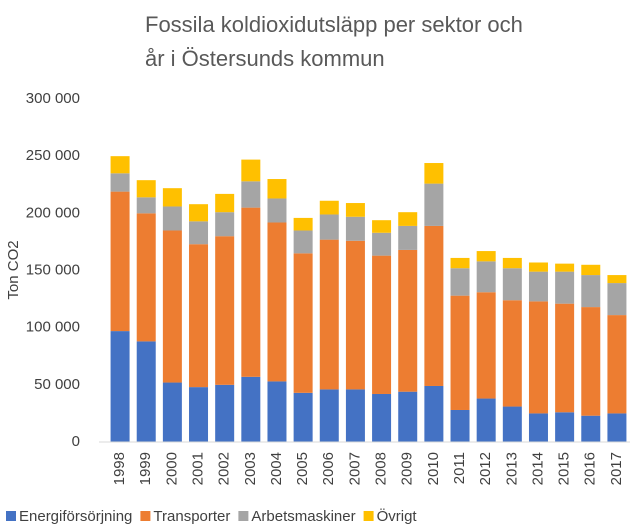  What do you see at coordinates (53, 327) in the screenshot?
I see `y-tick-label: 100 000` at bounding box center [53, 327].